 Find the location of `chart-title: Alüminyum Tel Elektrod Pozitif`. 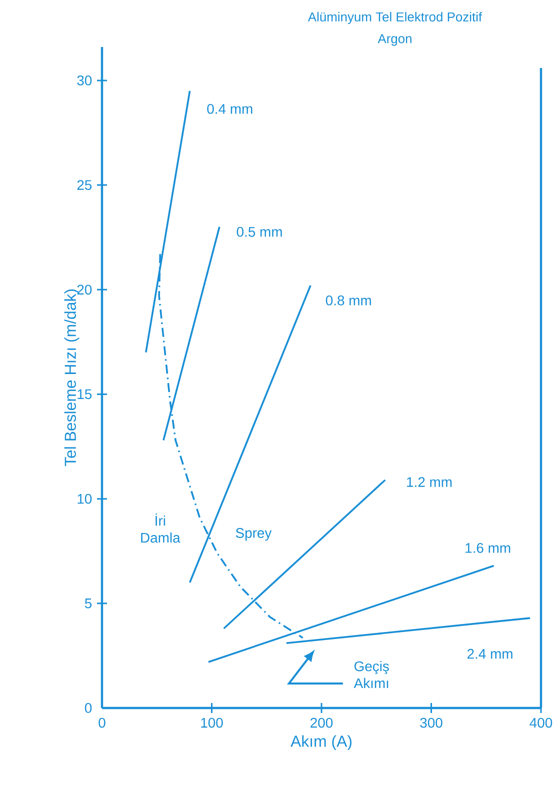

chart-title: Alüminyum Tel Elektrod Pozitif is located at coordinates (395, 18).